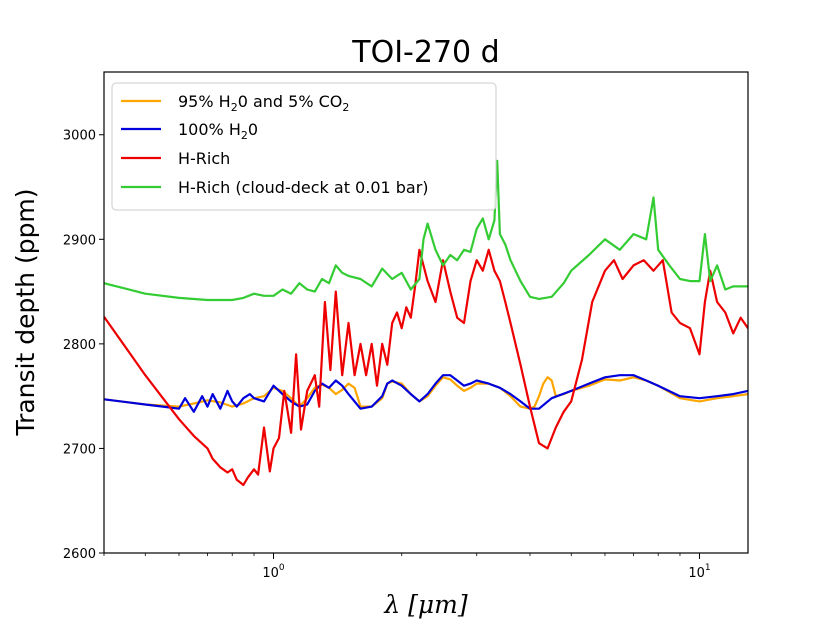 Image resolution: width=830 pixels, height=622 pixels. I want to click on legend-label-hrich-cloud-a: H-Rich (cloud-deck at 0.01 bar), so click(303, 187).